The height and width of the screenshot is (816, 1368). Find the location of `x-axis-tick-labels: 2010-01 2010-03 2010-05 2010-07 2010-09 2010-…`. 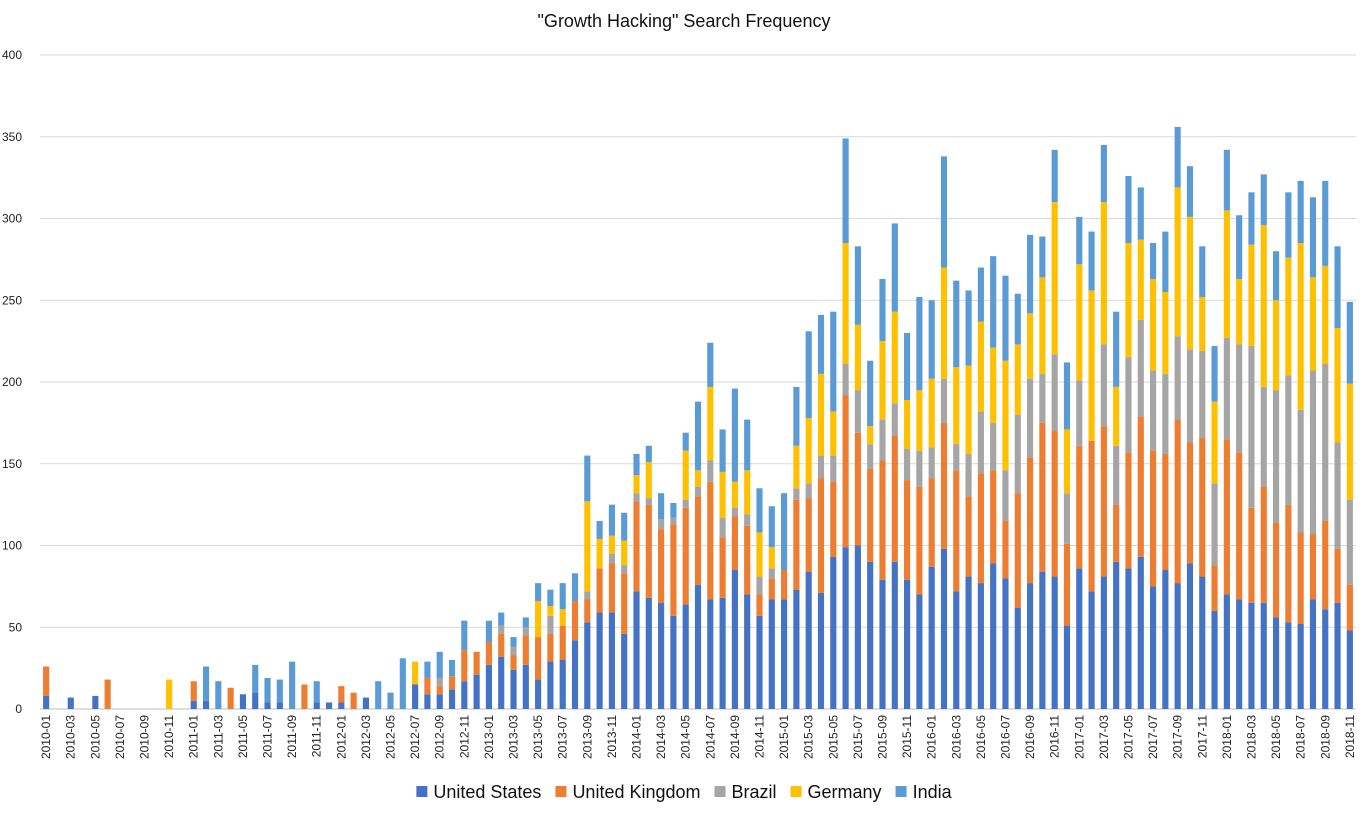

x-axis-tick-labels: 2010-01 2010-03 2010-05 2010-07 2010-09 2010-… is located at coordinates (698, 737).